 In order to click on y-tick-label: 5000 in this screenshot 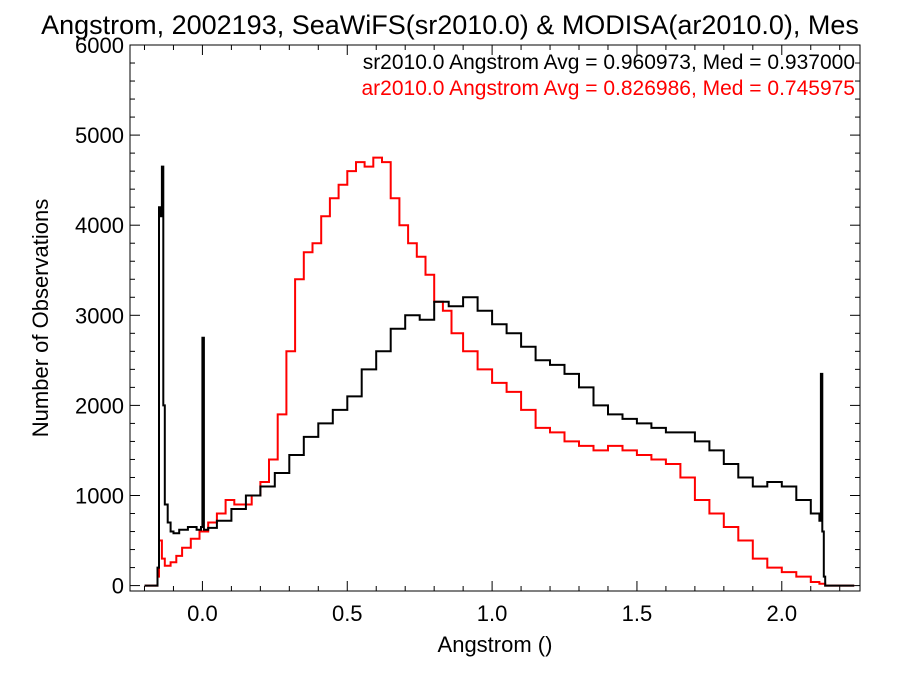, I will do `click(99, 135)`.